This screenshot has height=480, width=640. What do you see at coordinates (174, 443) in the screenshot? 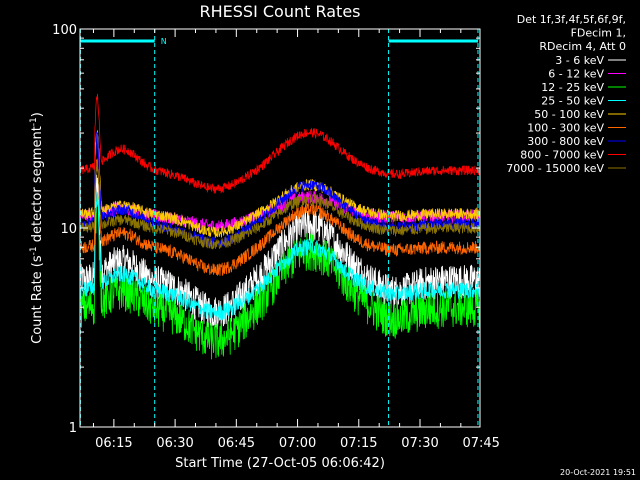
I see `x-tick-label: 06:30` at bounding box center [174, 443].